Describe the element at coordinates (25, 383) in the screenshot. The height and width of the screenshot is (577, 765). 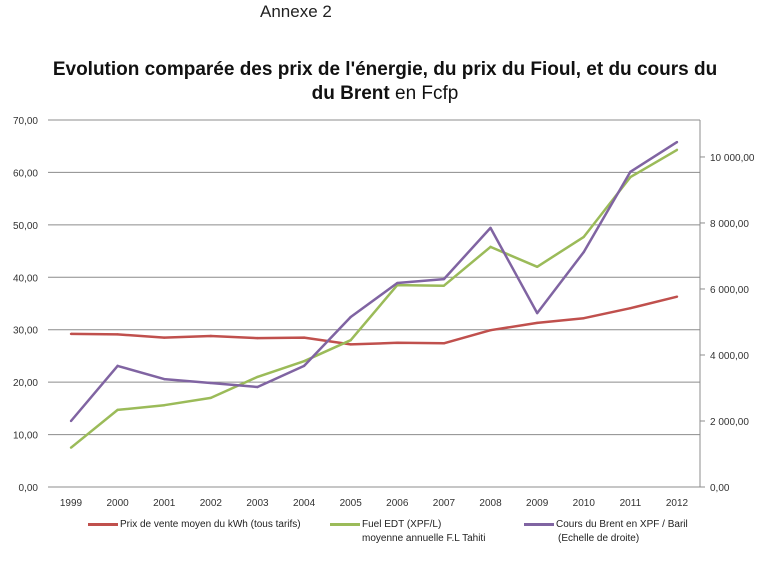
I see `y-left-tick-label: 20,00` at that location.